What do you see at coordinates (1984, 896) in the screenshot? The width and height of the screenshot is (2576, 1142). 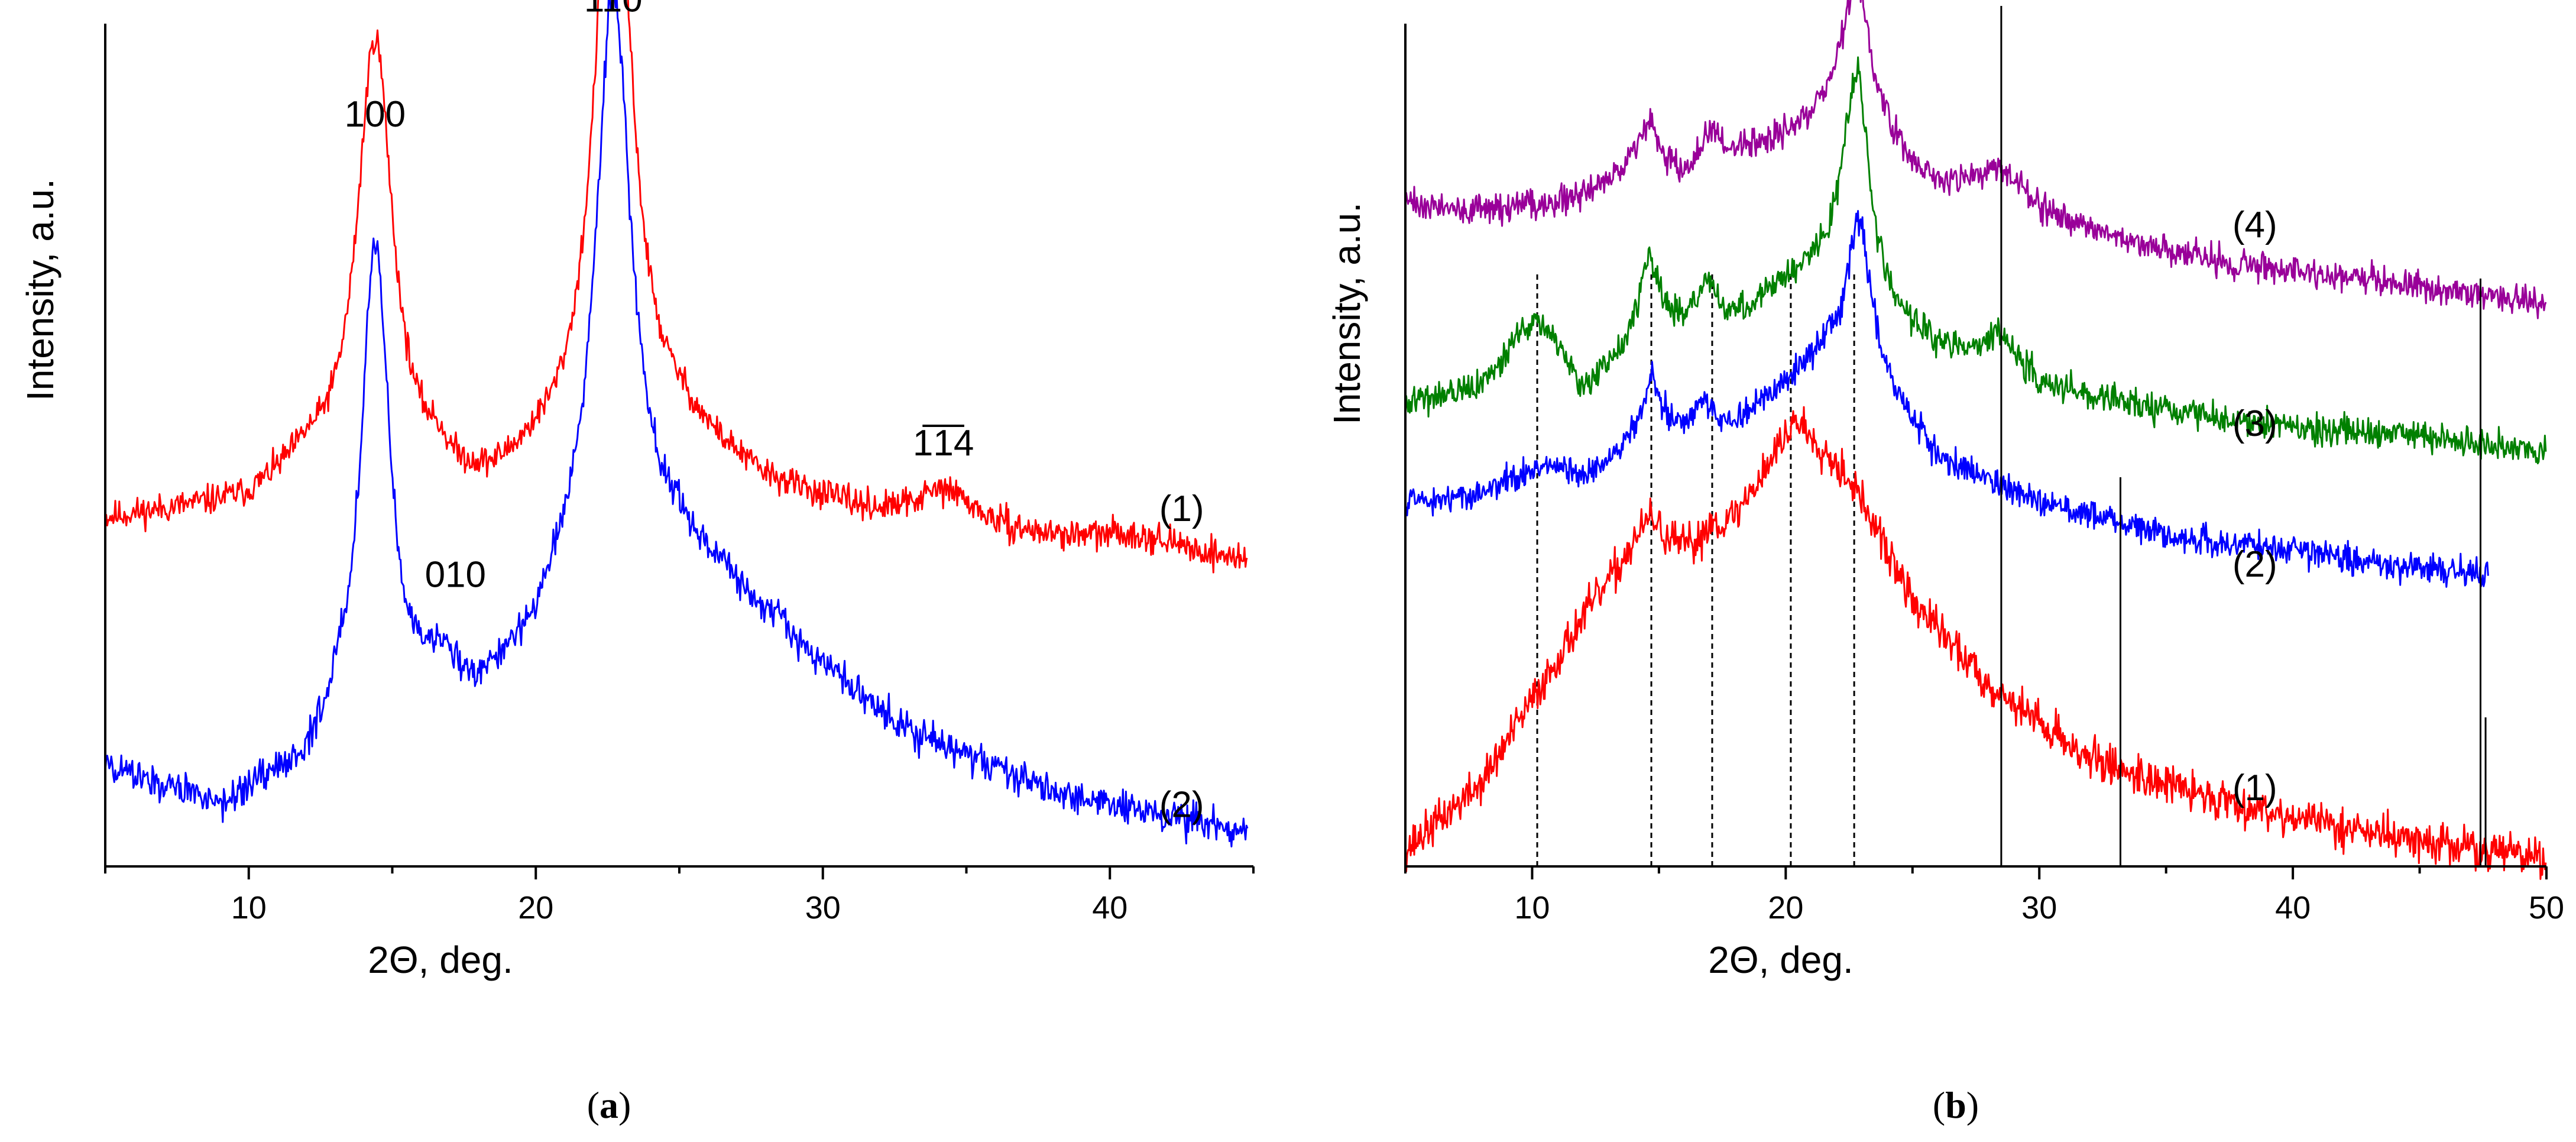 I see `panel-b-ticks: 10 20 30 40 50` at bounding box center [1984, 896].